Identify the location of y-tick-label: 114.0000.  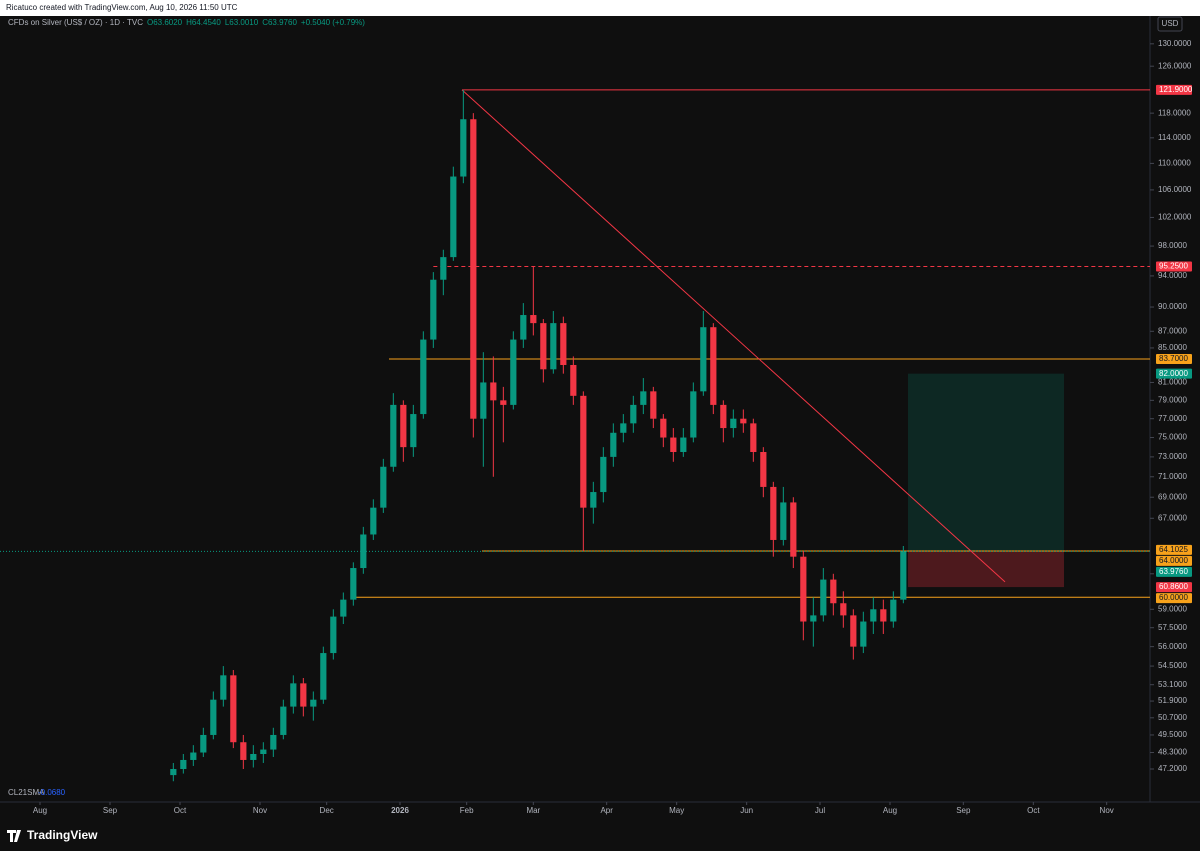
(1174, 137).